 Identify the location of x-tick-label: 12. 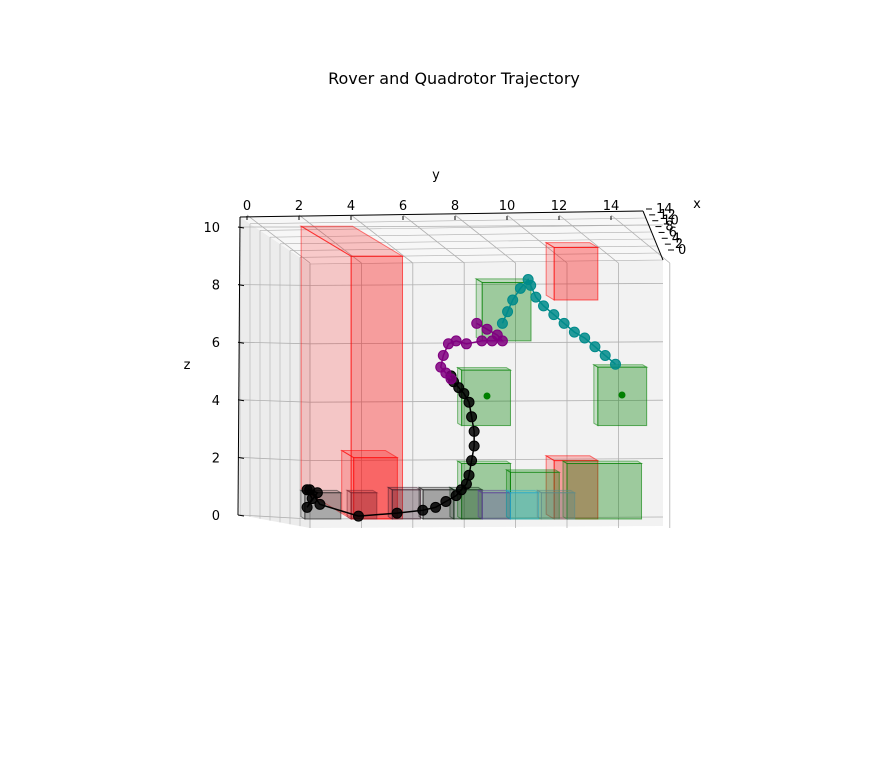
(667, 215).